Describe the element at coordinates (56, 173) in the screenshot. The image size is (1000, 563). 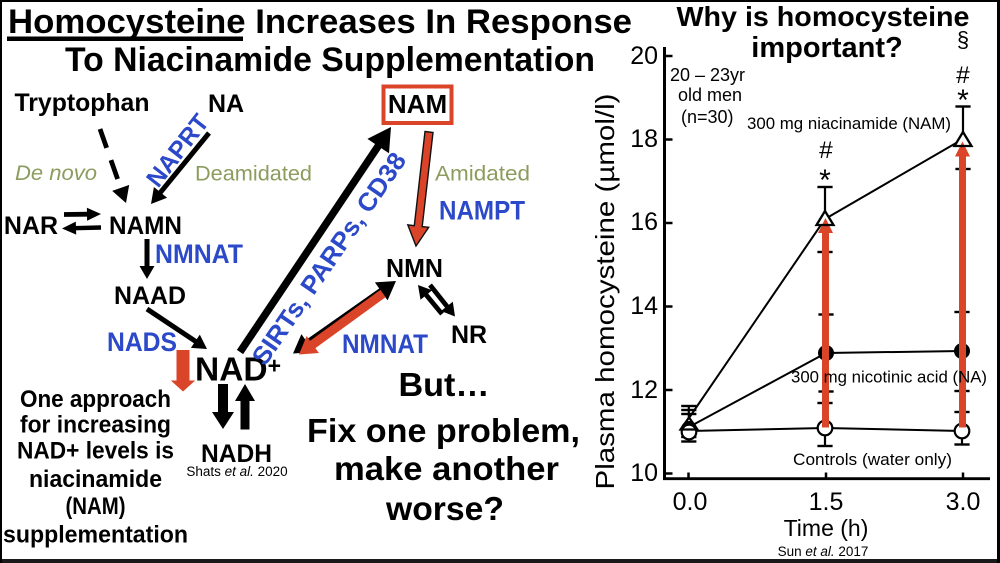
I see `svg-text: De novo` at that location.